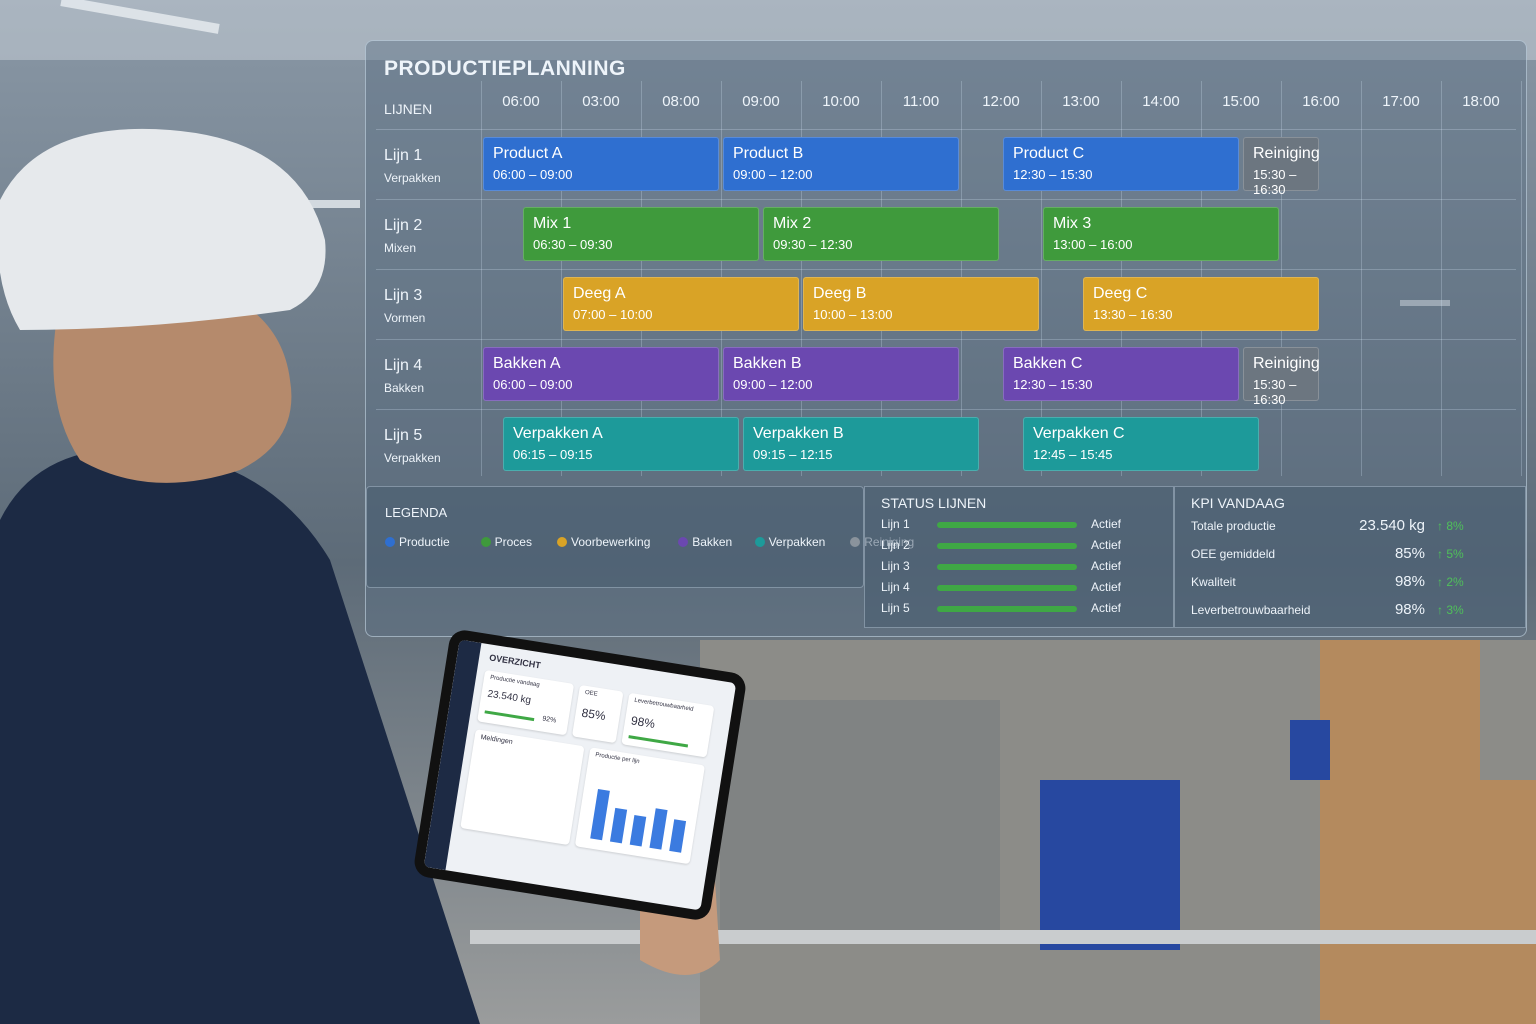  What do you see at coordinates (403, 365) in the screenshot?
I see `row-name: Lijn 4` at bounding box center [403, 365].